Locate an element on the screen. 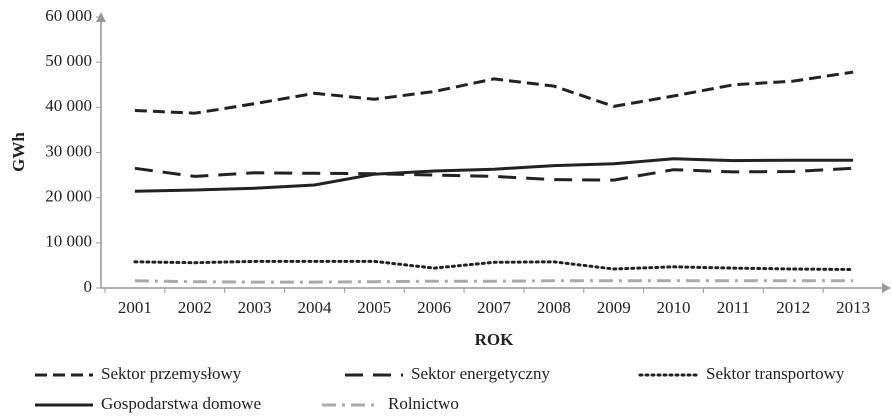  y-tick-label: 20 000 is located at coordinates (68, 196).